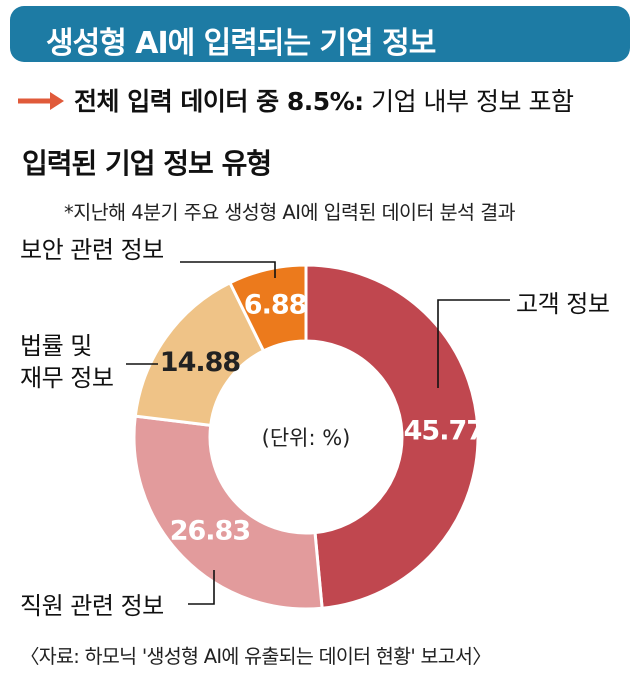 Image resolution: width=640 pixels, height=681 pixels. What do you see at coordinates (41, 101) in the screenshot?
I see `arrow-right-icon` at bounding box center [41, 101].